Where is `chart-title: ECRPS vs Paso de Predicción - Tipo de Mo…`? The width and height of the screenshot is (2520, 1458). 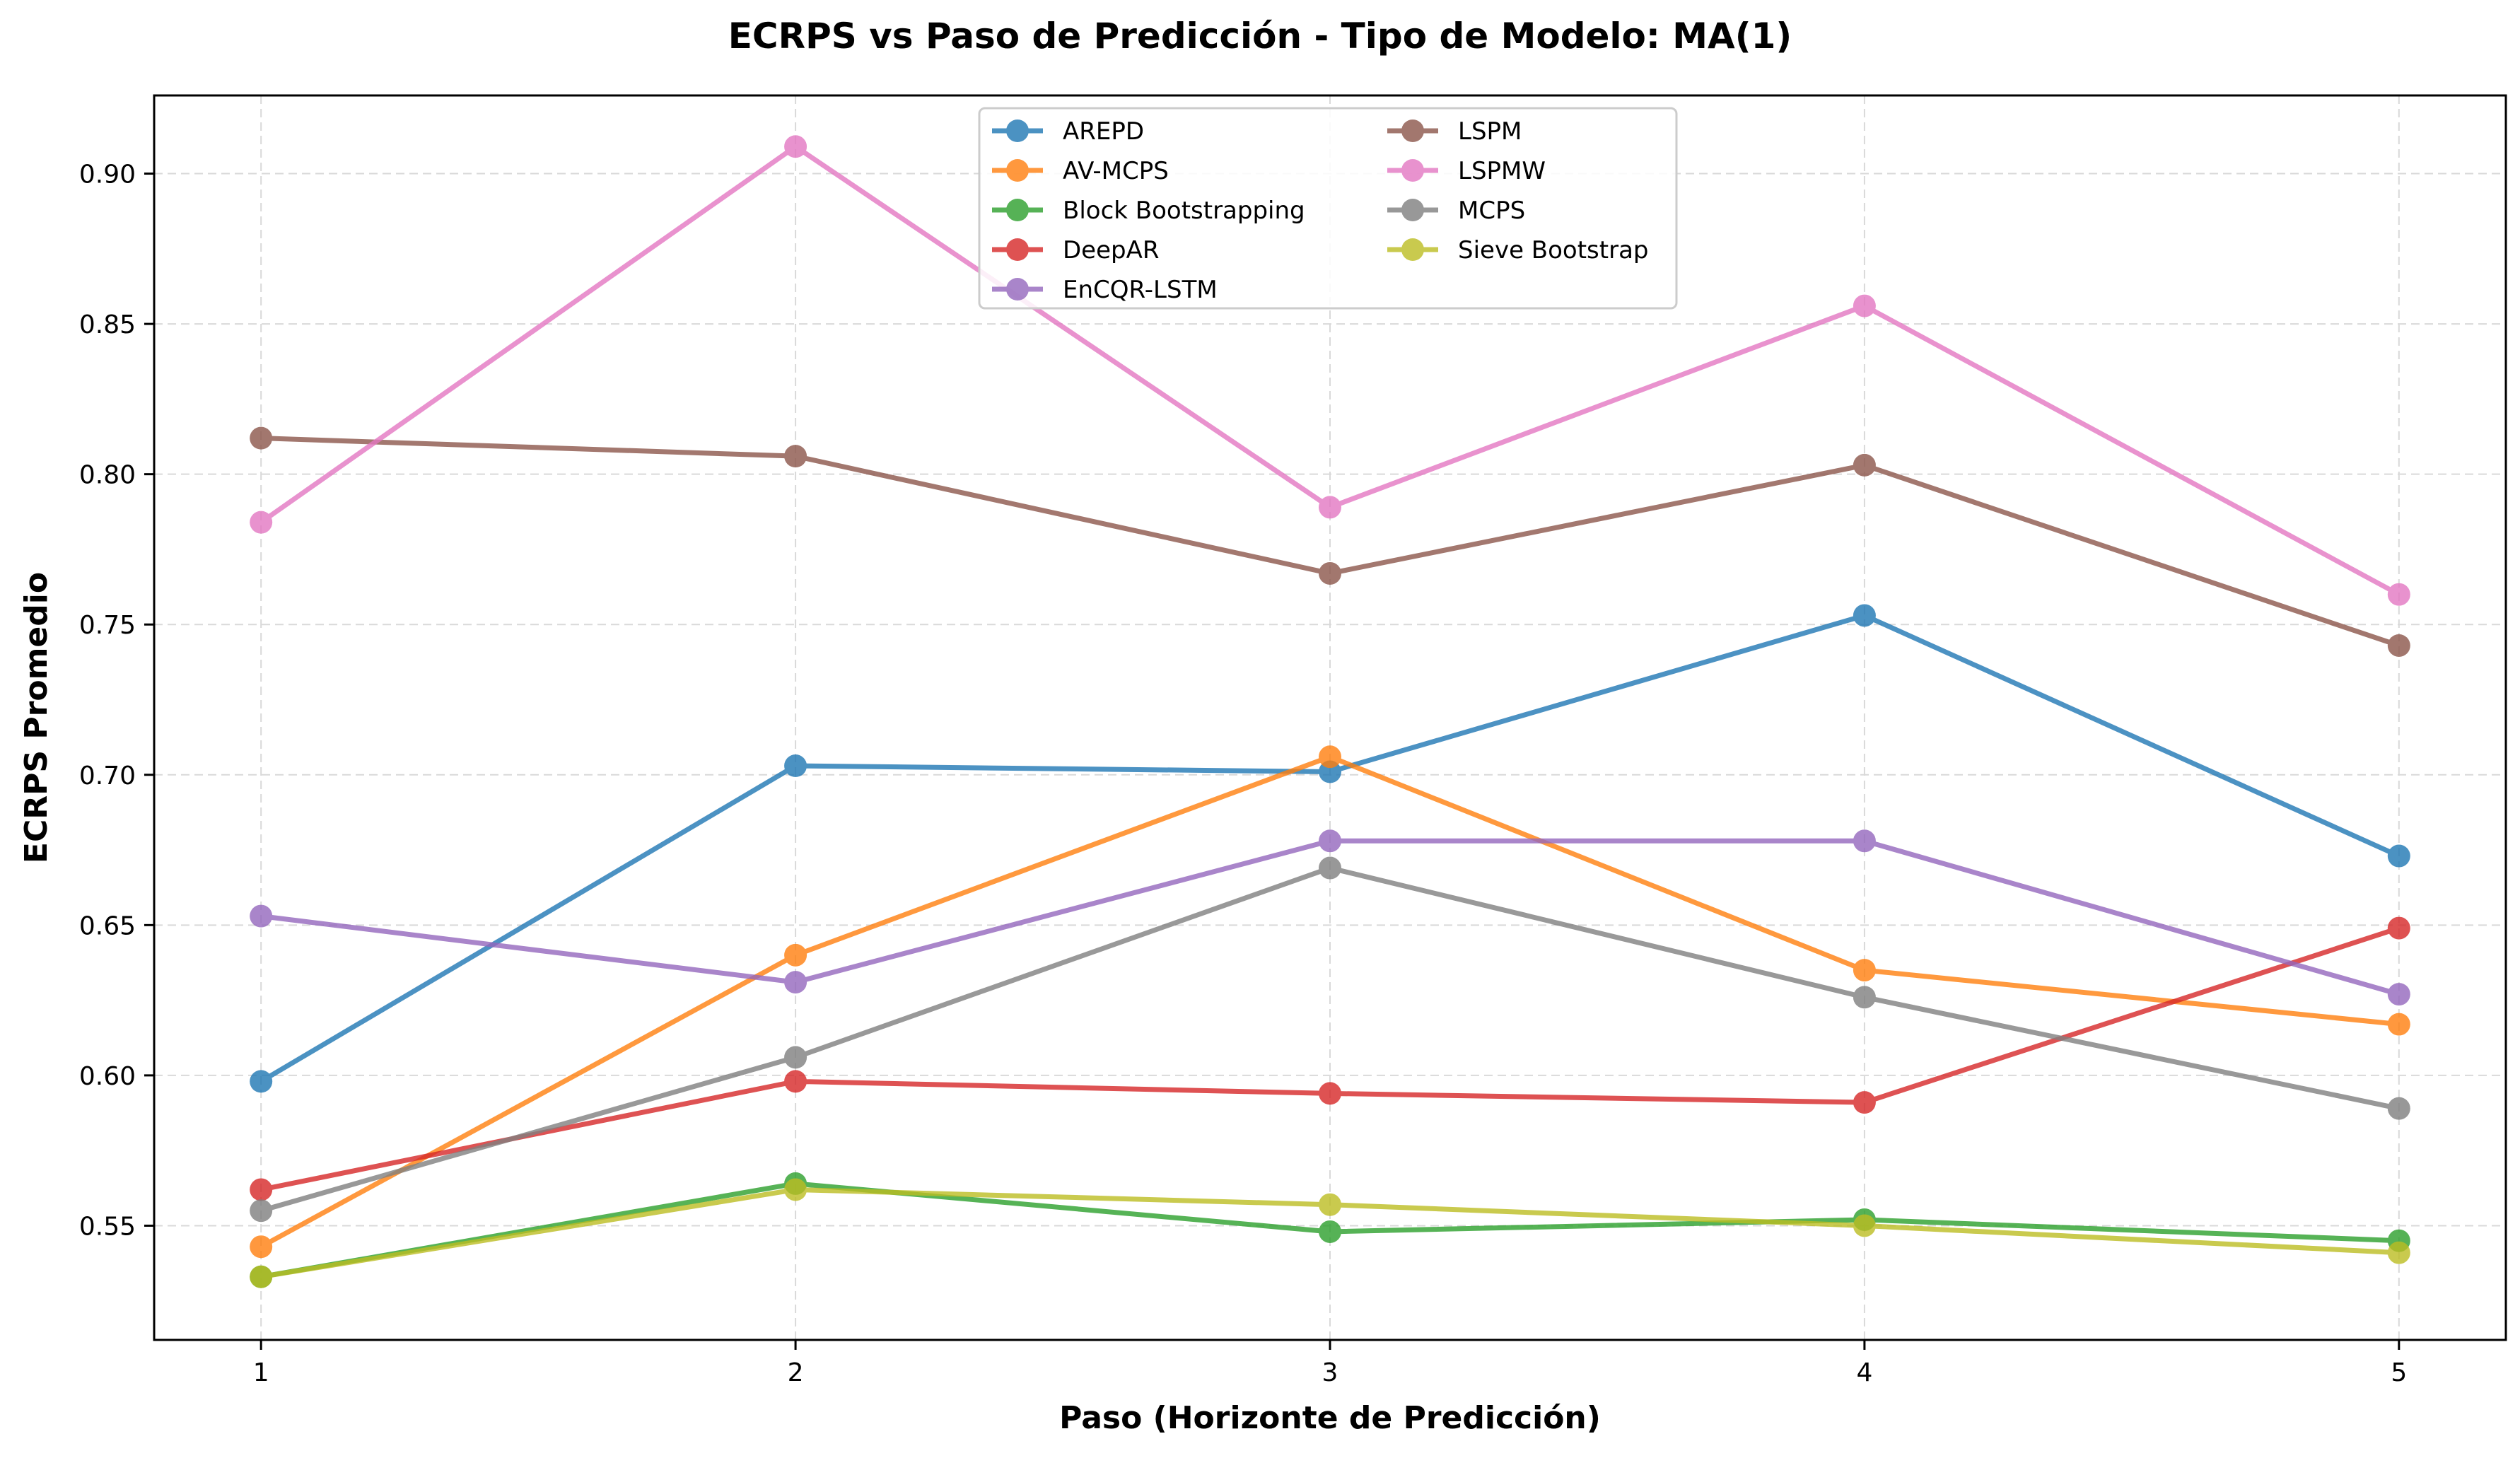 chart-title: ECRPS vs Paso de Predicción - Tipo de Mo… is located at coordinates (1260, 36).